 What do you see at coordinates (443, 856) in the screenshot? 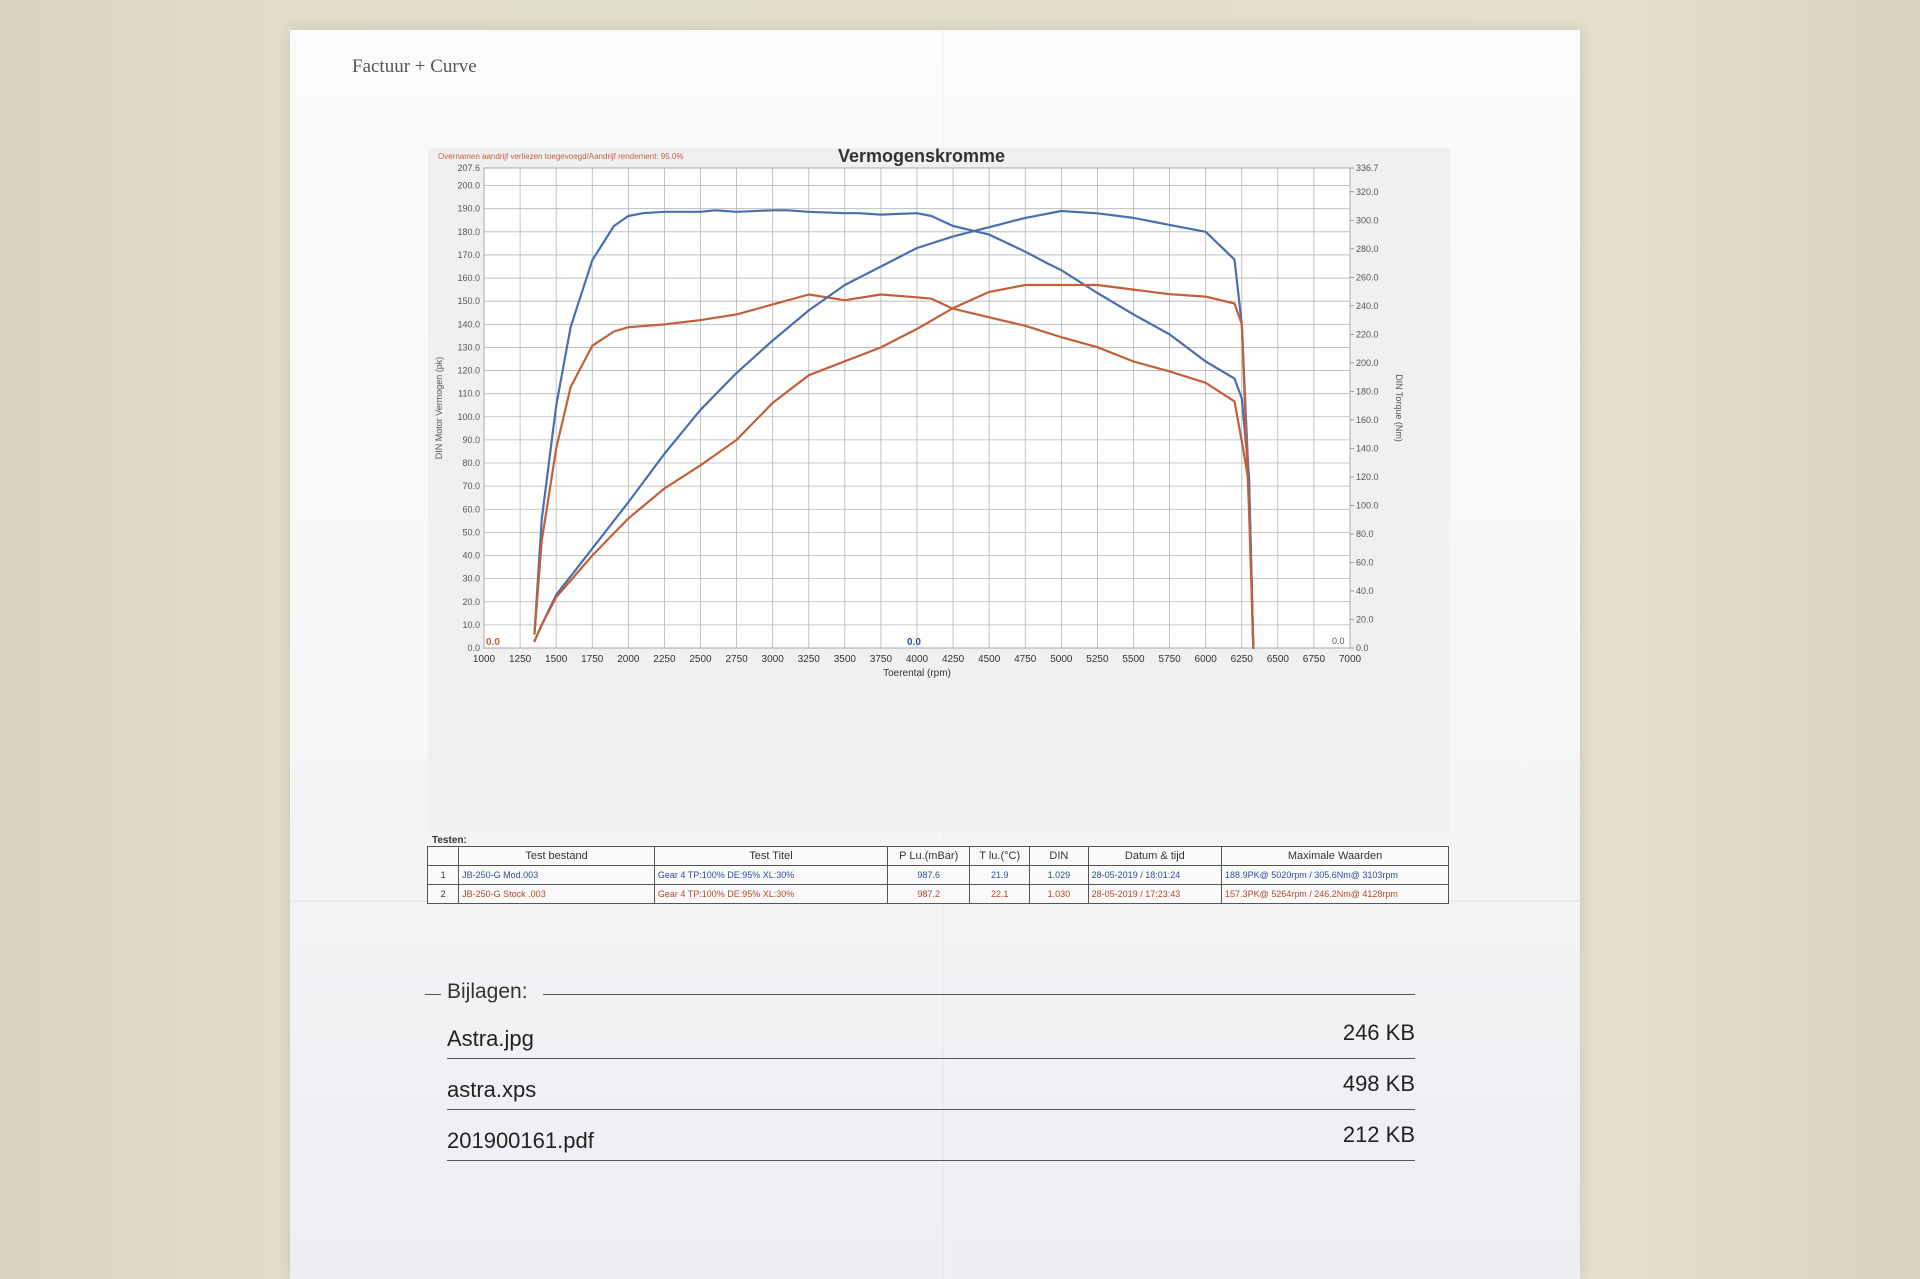
I see `tests-header-cell` at bounding box center [443, 856].